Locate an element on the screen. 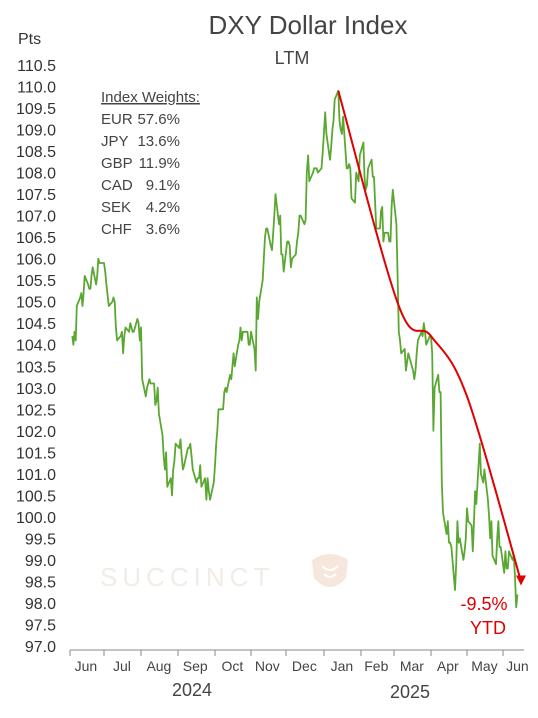 The width and height of the screenshot is (538, 718). x-tick-label: Oct is located at coordinates (233, 666).